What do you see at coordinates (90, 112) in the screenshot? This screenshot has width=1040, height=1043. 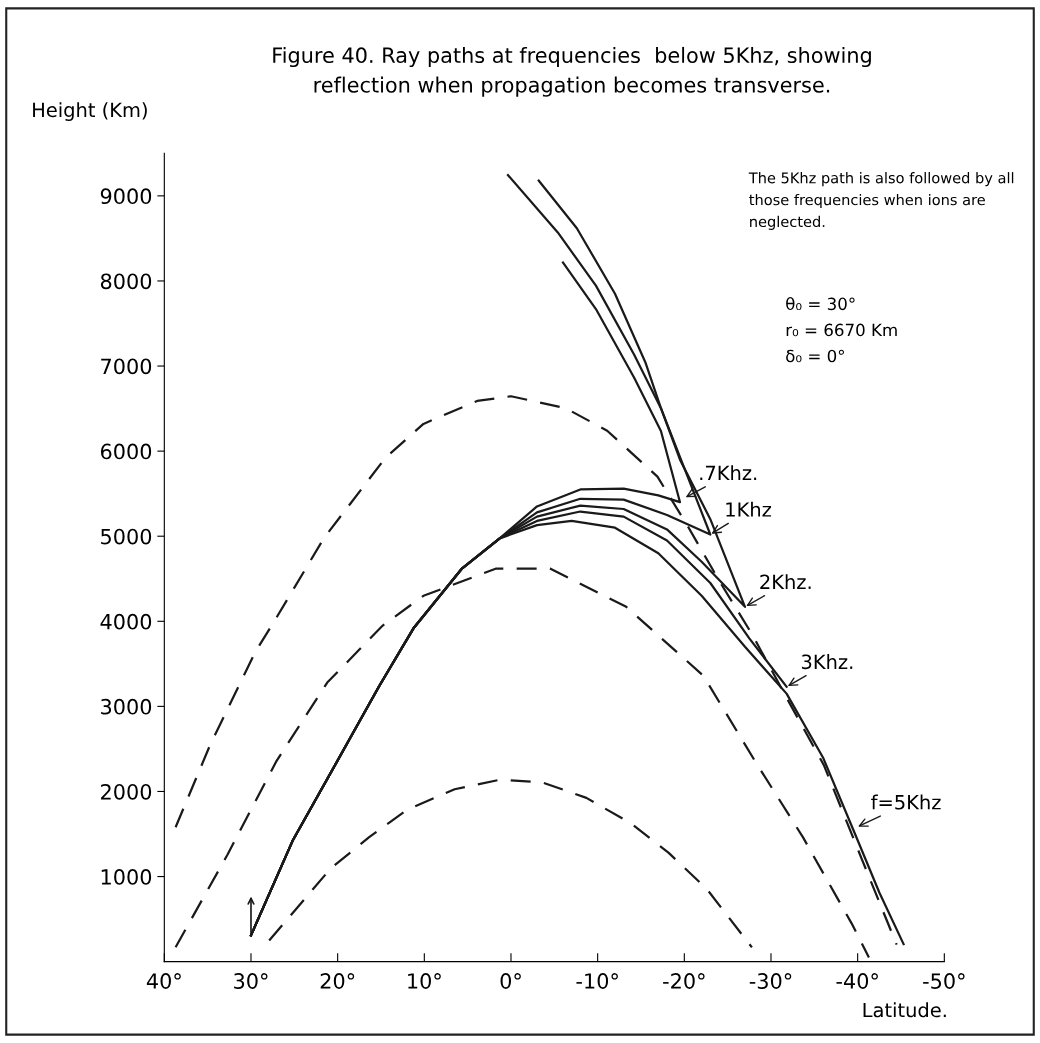 I see `y-axis-title: Height (Km)` at bounding box center [90, 112].